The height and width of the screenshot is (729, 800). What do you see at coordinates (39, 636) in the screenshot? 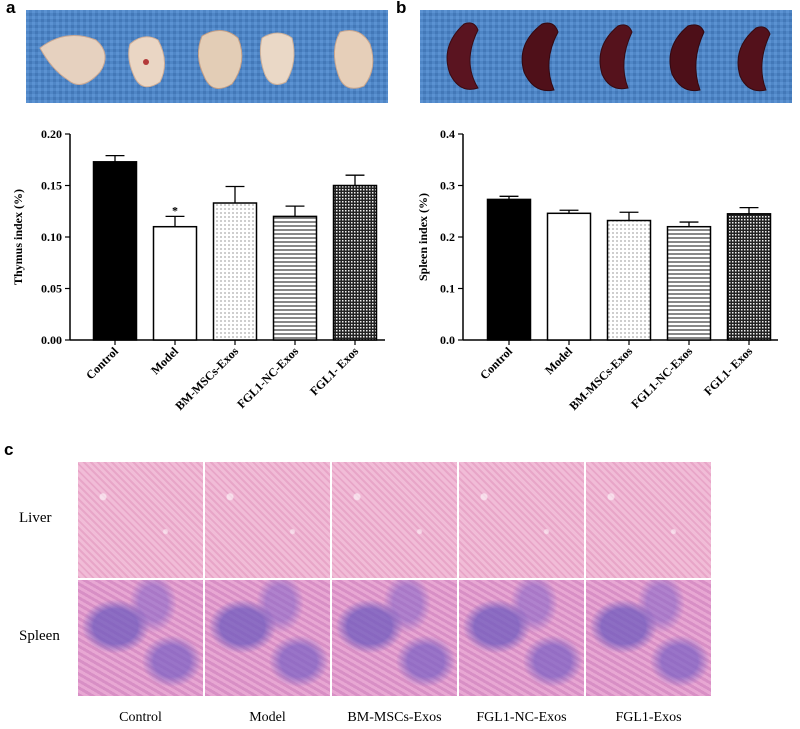
I see `row-label-spleen: Spleen` at bounding box center [39, 636].